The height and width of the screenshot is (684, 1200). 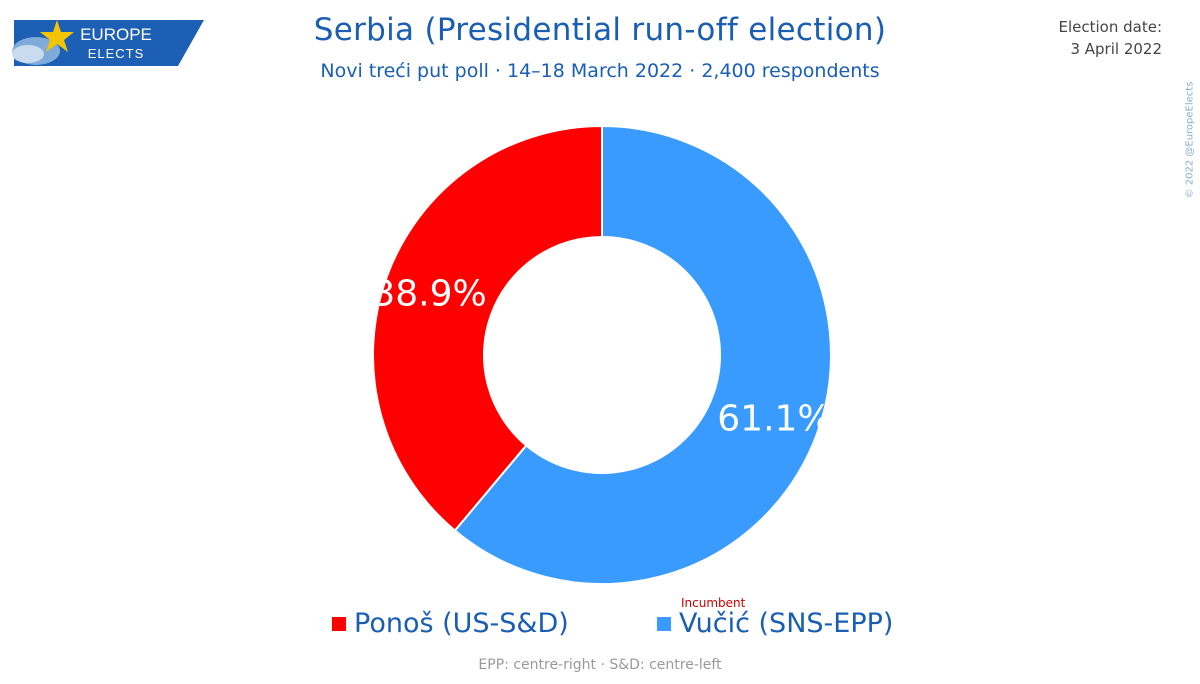 What do you see at coordinates (1116, 49) in the screenshot?
I see `election-date-value: 3 April 2022` at bounding box center [1116, 49].